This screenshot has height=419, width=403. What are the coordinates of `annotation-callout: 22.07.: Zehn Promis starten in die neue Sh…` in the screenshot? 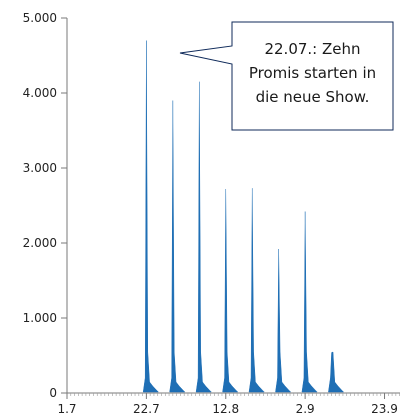 It's located at (286, 76).